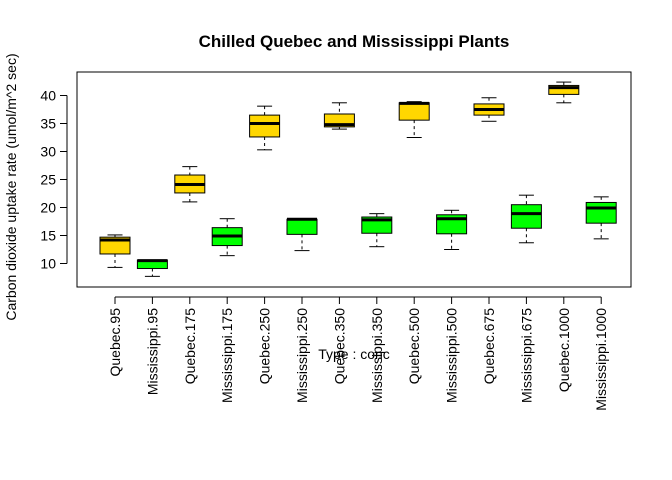  What do you see at coordinates (526, 355) in the screenshot?
I see `x-tick-label: Mississippi.675` at bounding box center [526, 355].